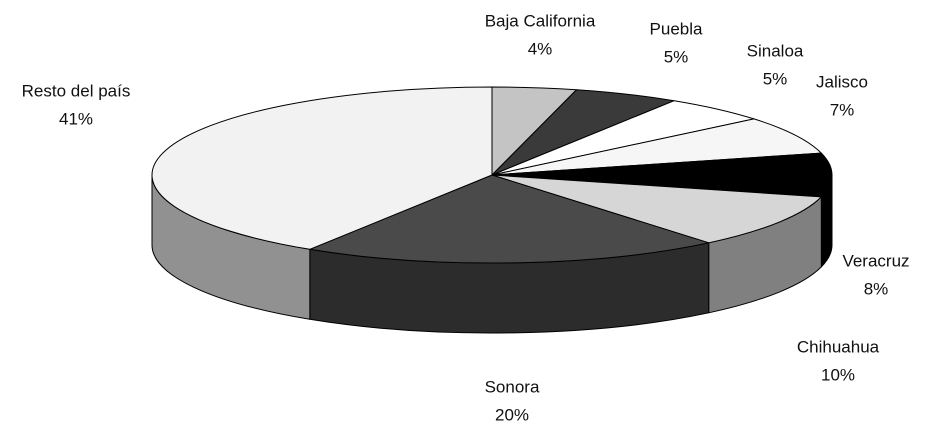 The width and height of the screenshot is (949, 428). What do you see at coordinates (512, 386) in the screenshot?
I see `slice-label: Sonora` at bounding box center [512, 386].